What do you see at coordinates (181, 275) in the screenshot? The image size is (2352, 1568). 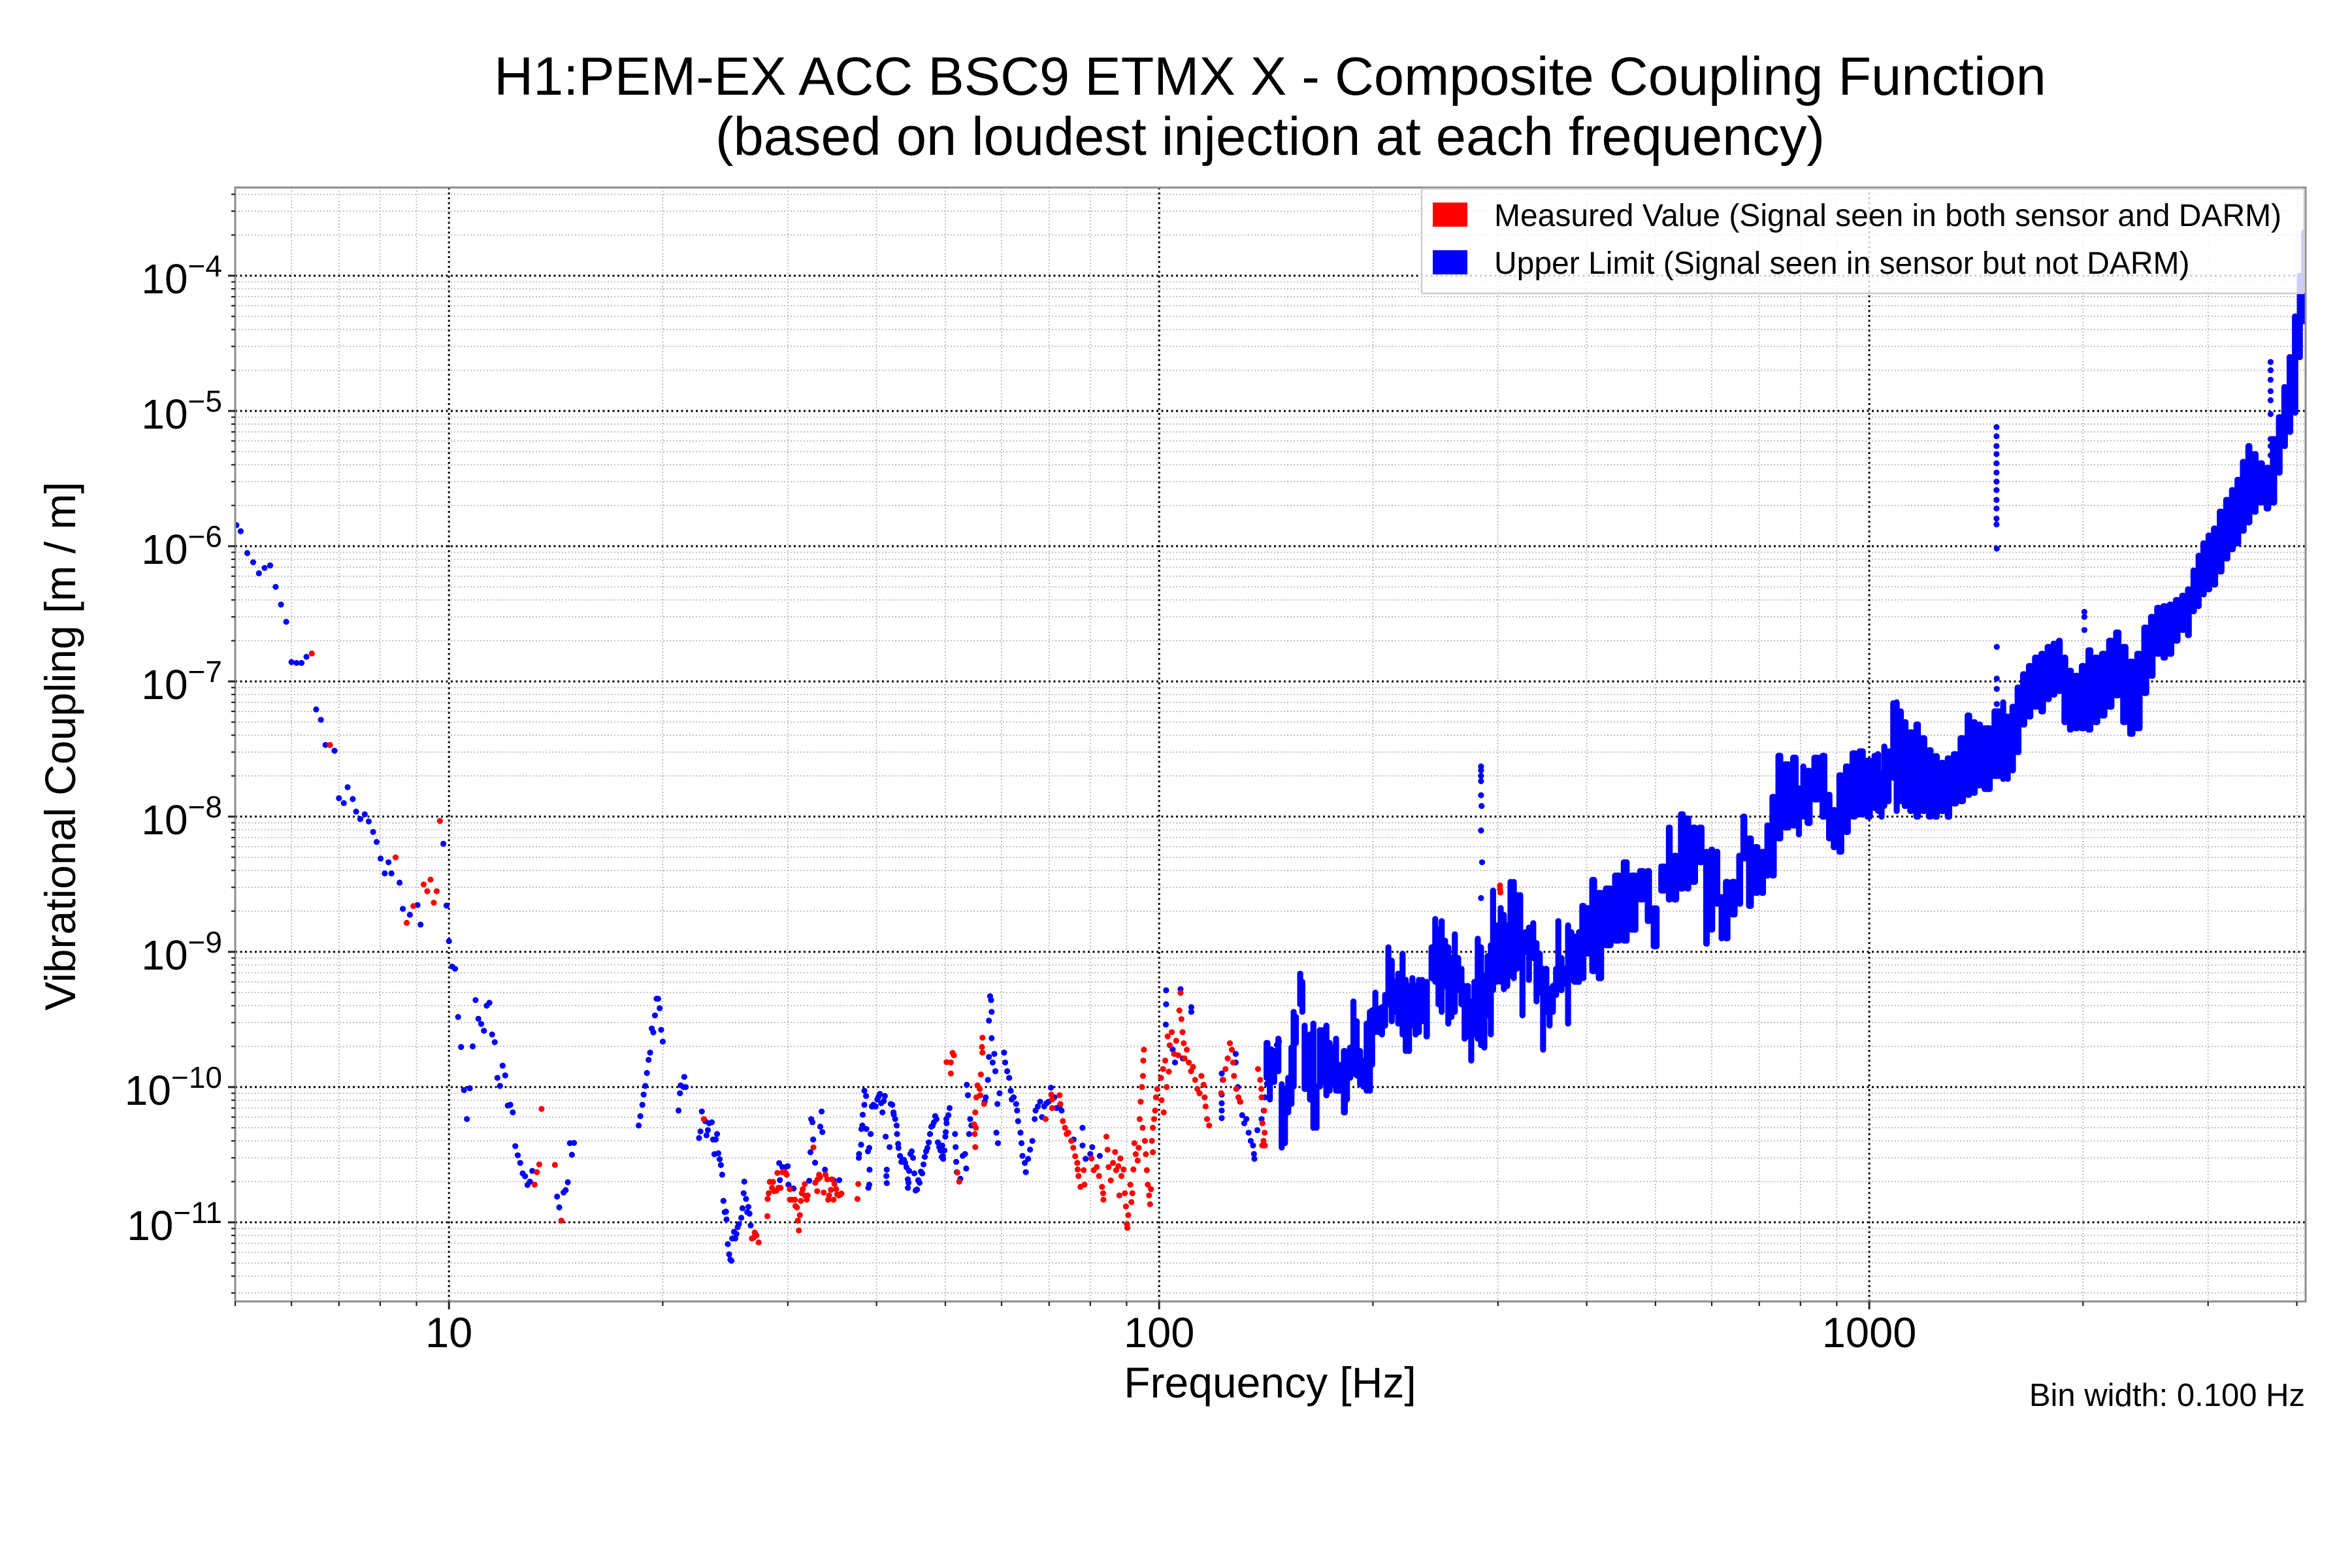 I see `y-tick-label: 10⁻⁴` at bounding box center [181, 275].